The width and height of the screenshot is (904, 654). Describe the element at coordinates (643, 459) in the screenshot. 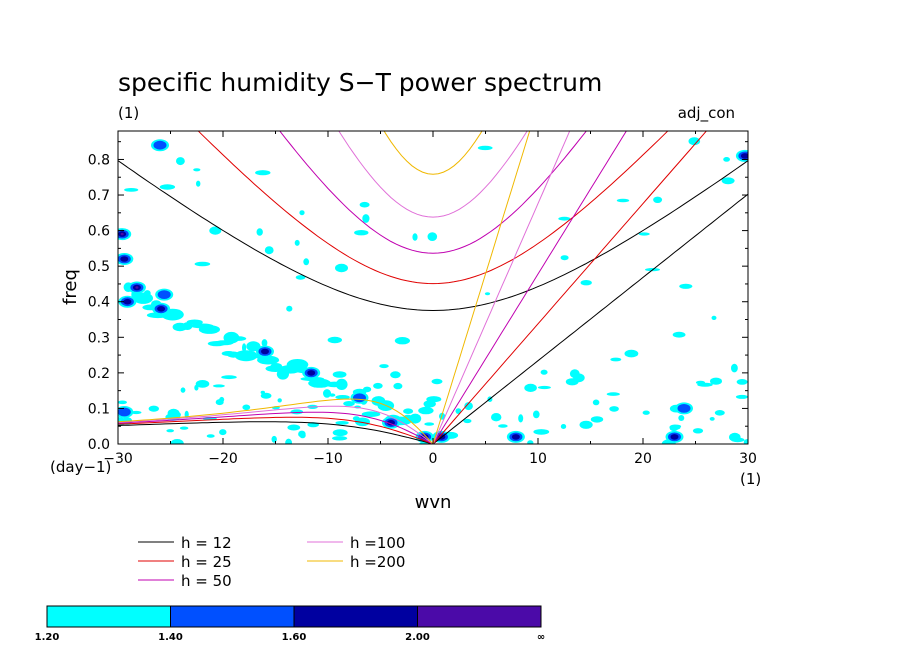

I see `x-tick-label: 20` at that location.